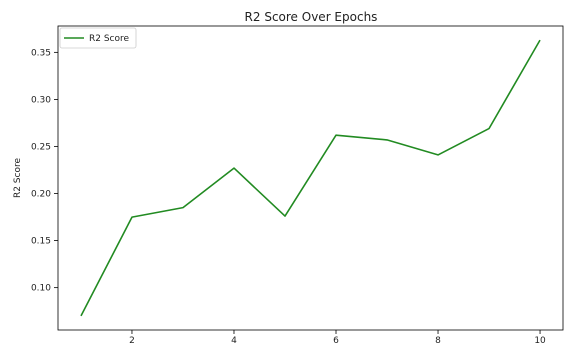 The height and width of the screenshot is (344, 564). I want to click on y-tick-label: 0.10, so click(41, 289).